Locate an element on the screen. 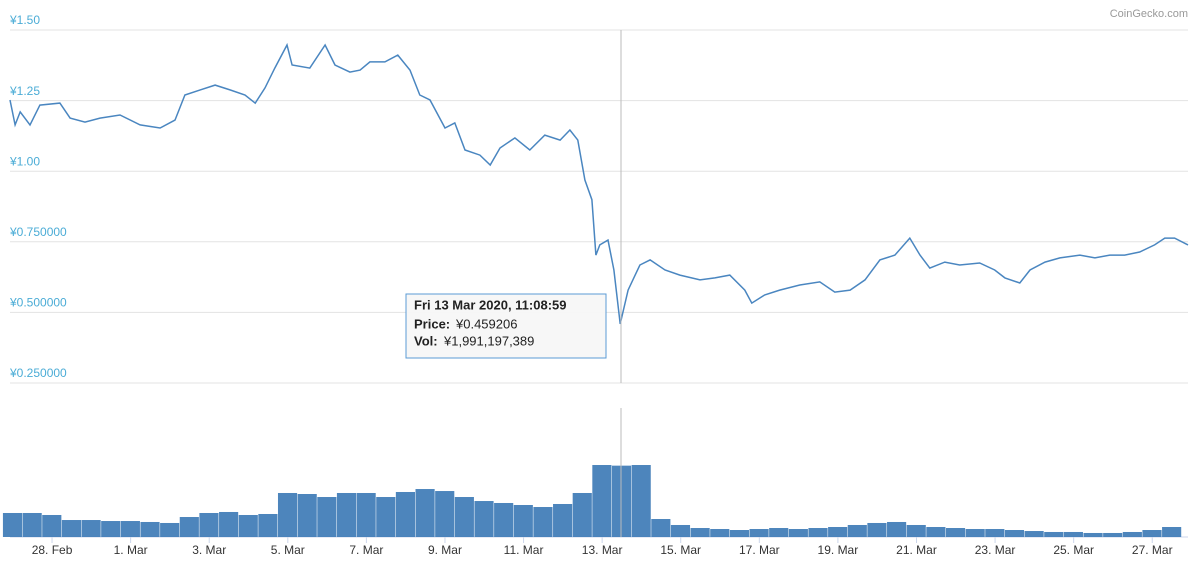 This screenshot has width=1200, height=569. y-tick-label: ¥0.250000 is located at coordinates (38, 373).